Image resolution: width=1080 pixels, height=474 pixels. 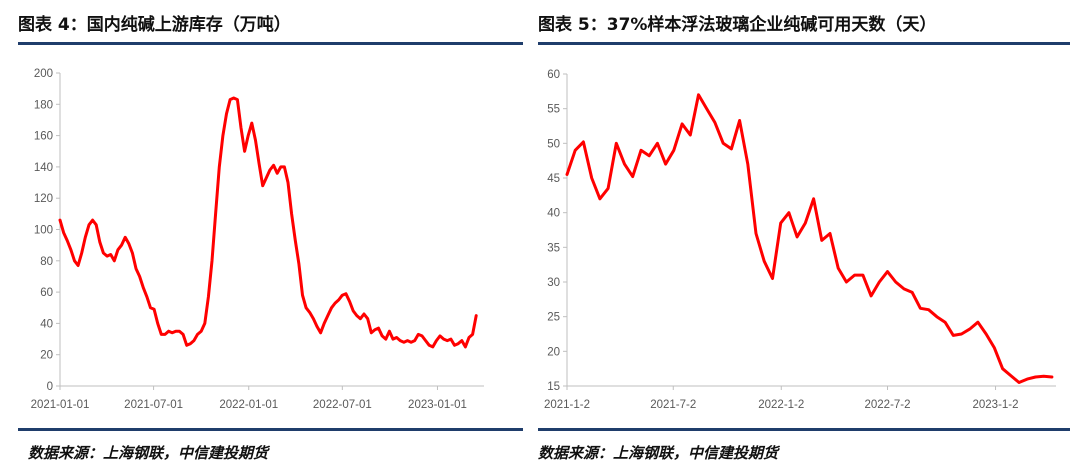 What do you see at coordinates (737, 25) in the screenshot?
I see `chart-title: 图表 5：37%样本浮法玻璃企业纯碱可用天数（天）` at bounding box center [737, 25].